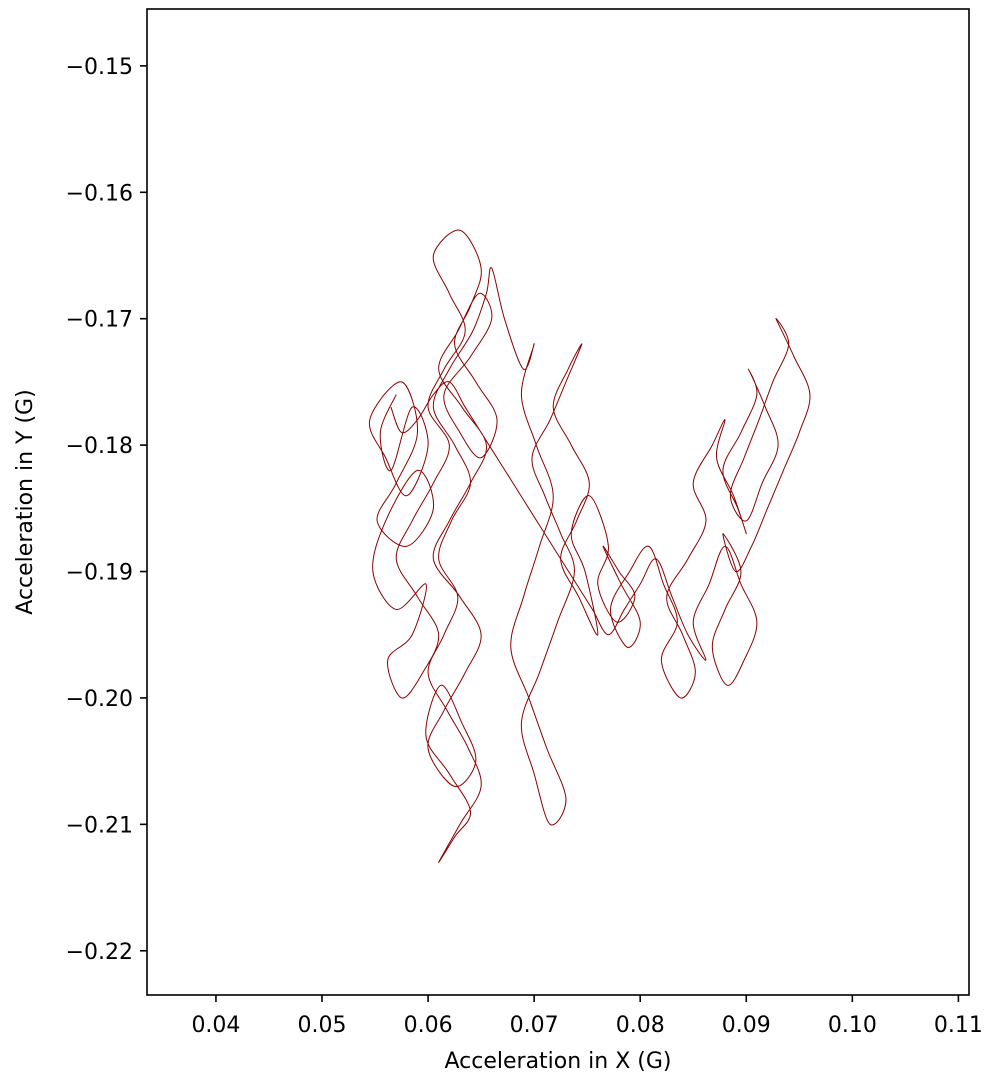  What do you see at coordinates (557, 1061) in the screenshot?
I see `x-axis-label: Acceleration in X (G)` at bounding box center [557, 1061].